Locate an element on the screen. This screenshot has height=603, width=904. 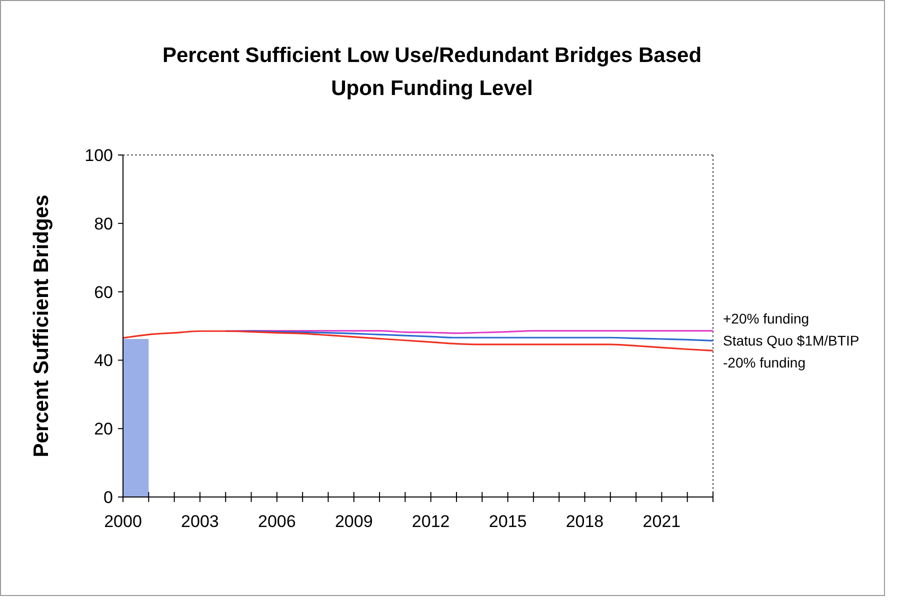
y-tick-label: 20 is located at coordinates (103, 429).